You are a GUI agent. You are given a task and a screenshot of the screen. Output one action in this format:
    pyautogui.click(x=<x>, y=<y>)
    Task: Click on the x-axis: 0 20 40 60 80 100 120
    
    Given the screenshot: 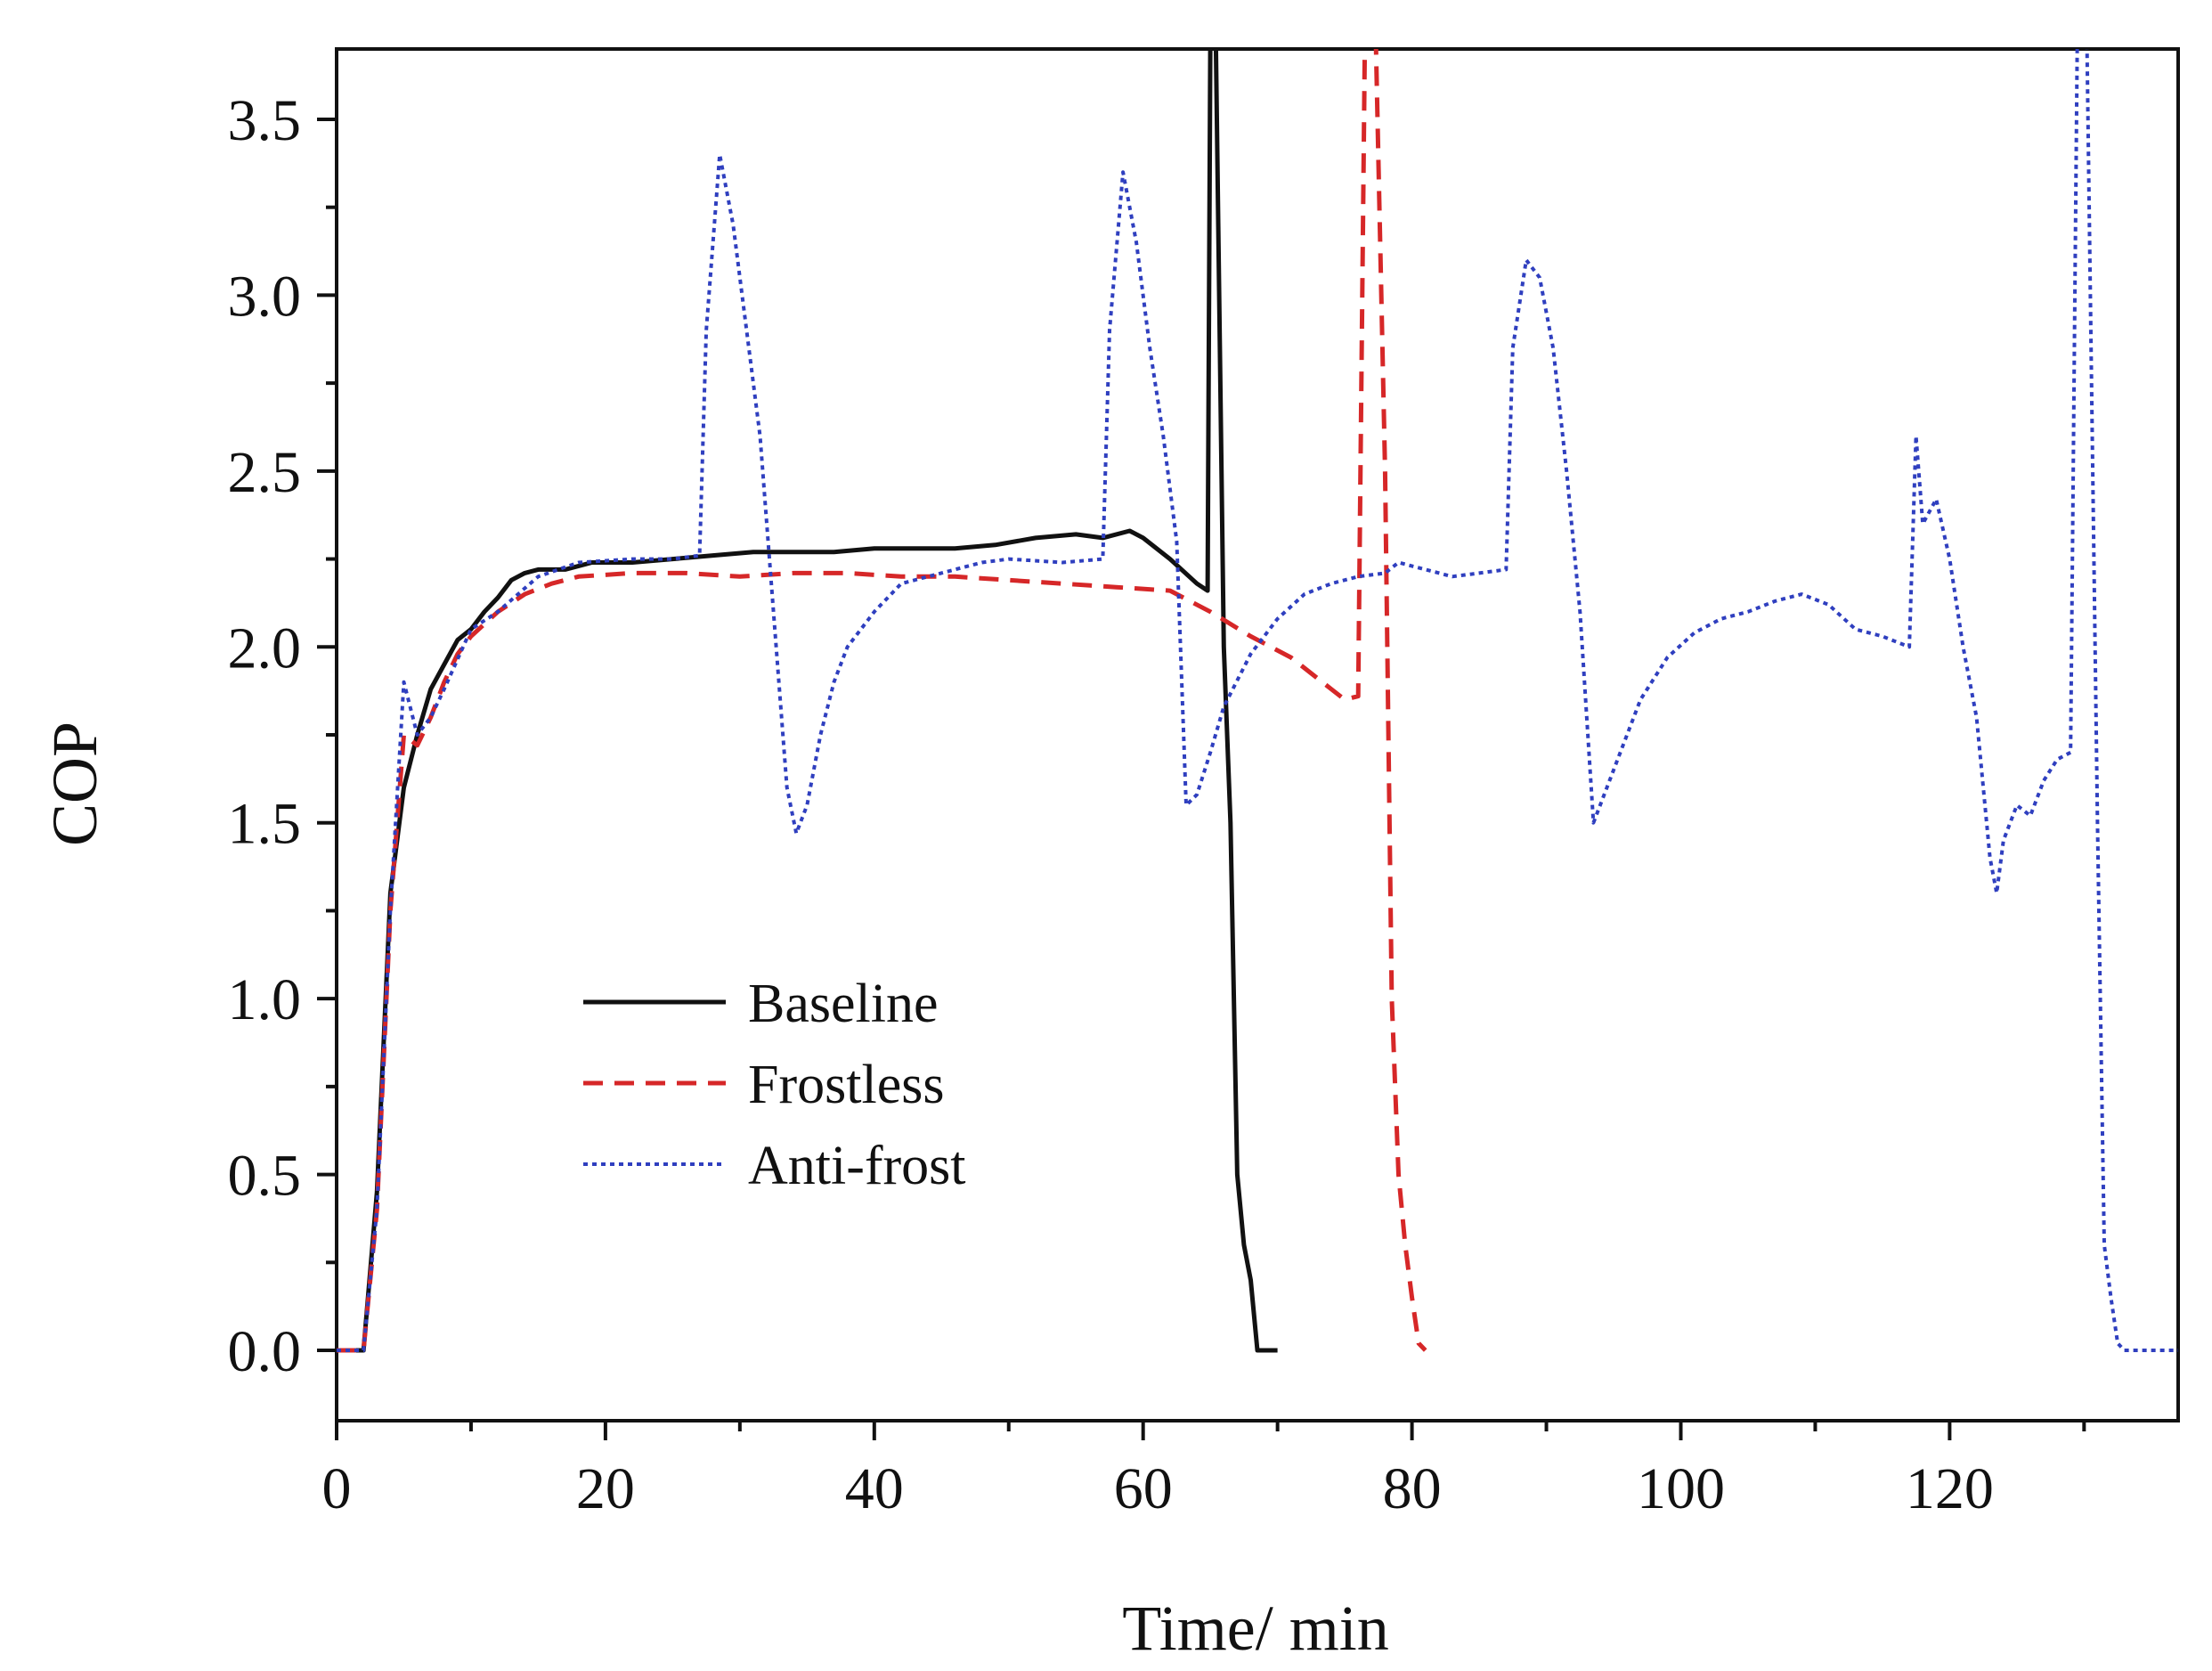 What is the action you would take?
    pyautogui.click(x=1204, y=1471)
    